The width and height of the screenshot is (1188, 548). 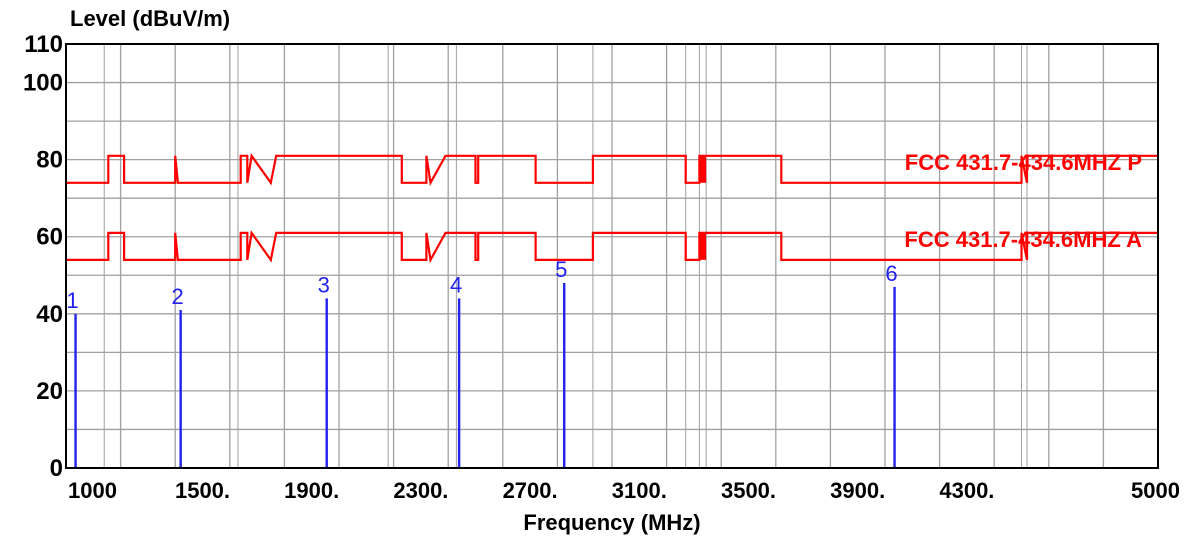 What do you see at coordinates (1023, 162) in the screenshot?
I see `limit-label-peak: FCC 431.7-434.6MHZ P` at bounding box center [1023, 162].